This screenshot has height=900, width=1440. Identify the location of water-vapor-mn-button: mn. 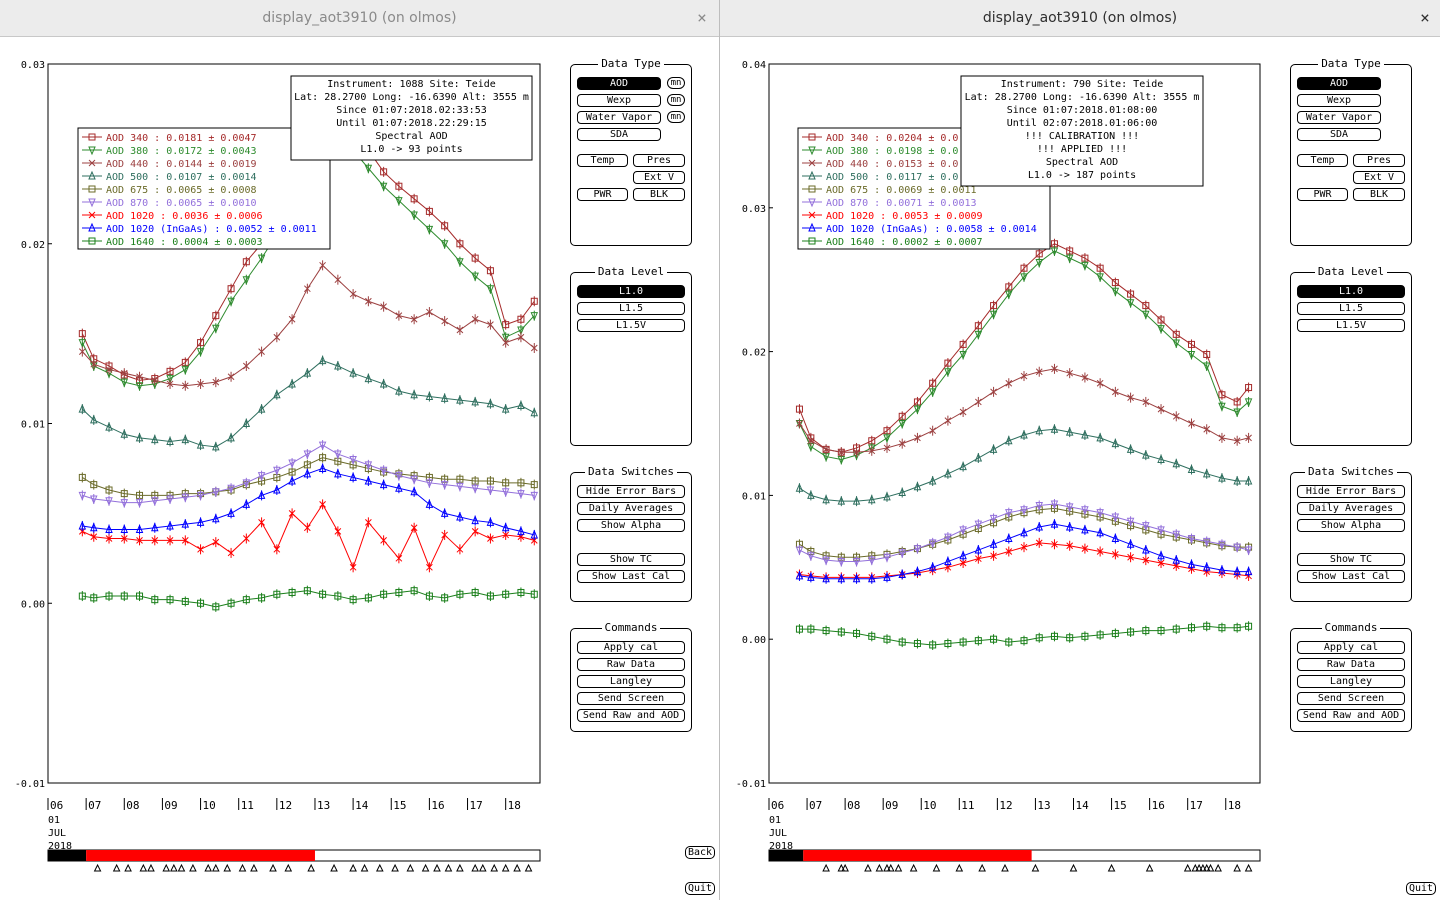
(676, 117).